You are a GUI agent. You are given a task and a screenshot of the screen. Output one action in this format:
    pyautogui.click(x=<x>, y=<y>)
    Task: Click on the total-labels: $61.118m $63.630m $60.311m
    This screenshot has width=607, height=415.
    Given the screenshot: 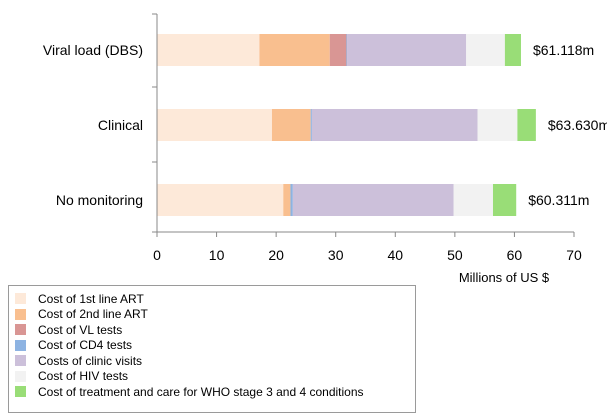 What is the action you would take?
    pyautogui.click(x=567, y=125)
    